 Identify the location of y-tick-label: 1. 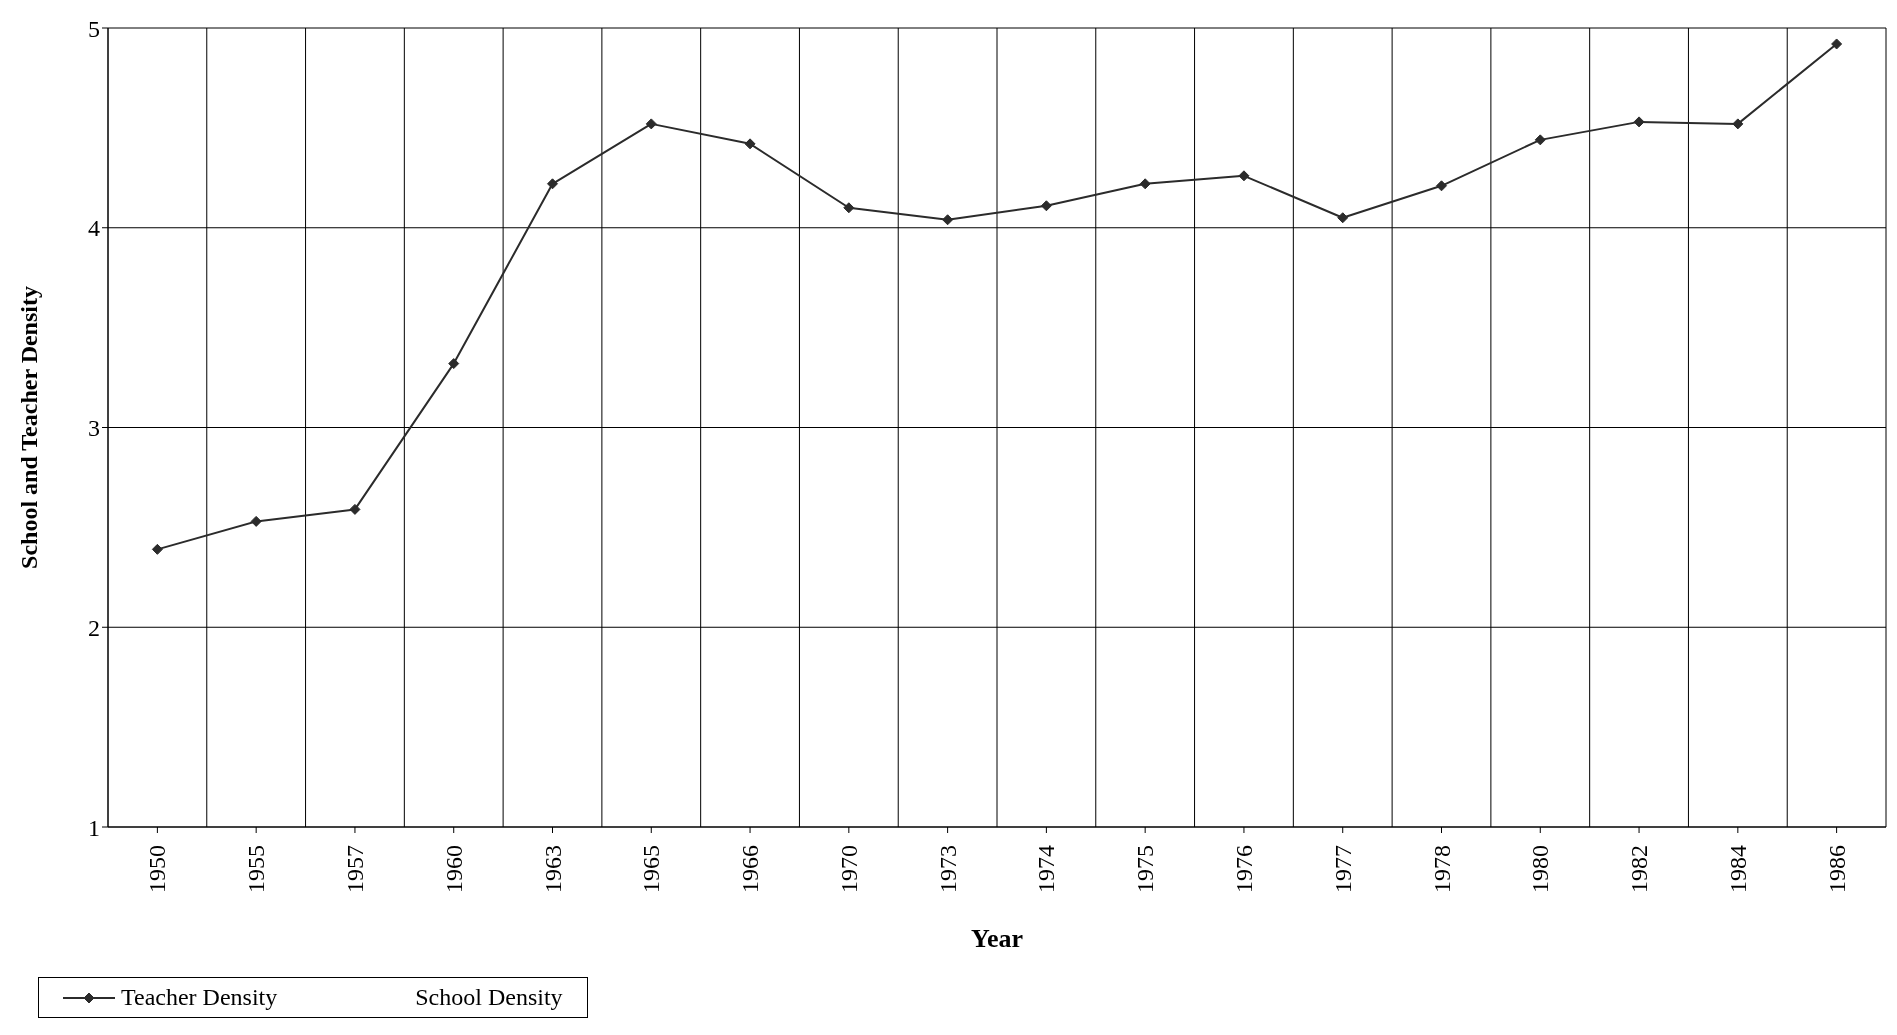
(94, 827).